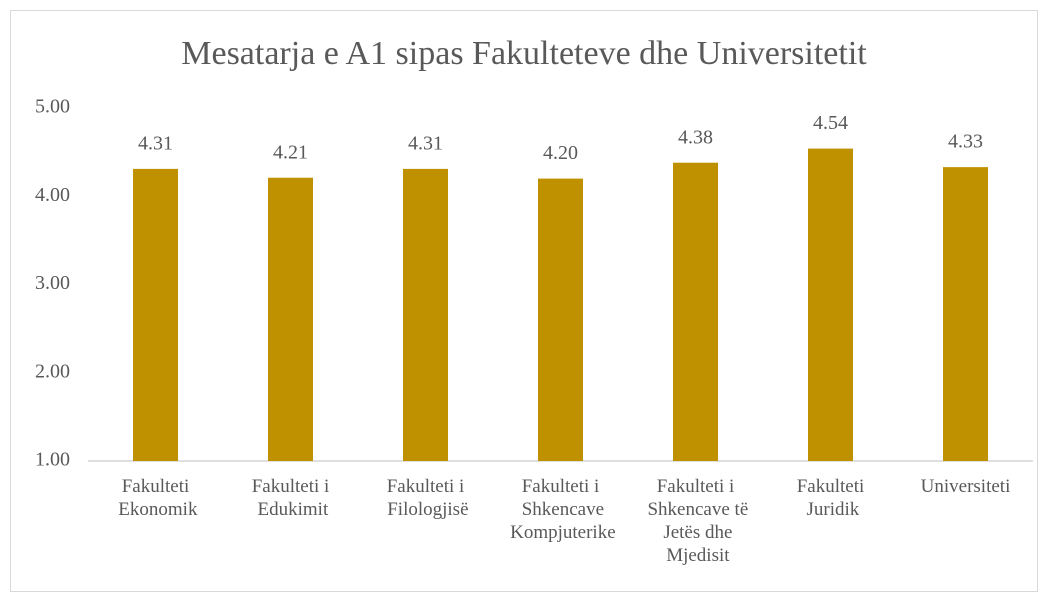 This screenshot has width=1048, height=592. I want to click on x-tick-label: Fakulteti Juridik, so click(831, 498).